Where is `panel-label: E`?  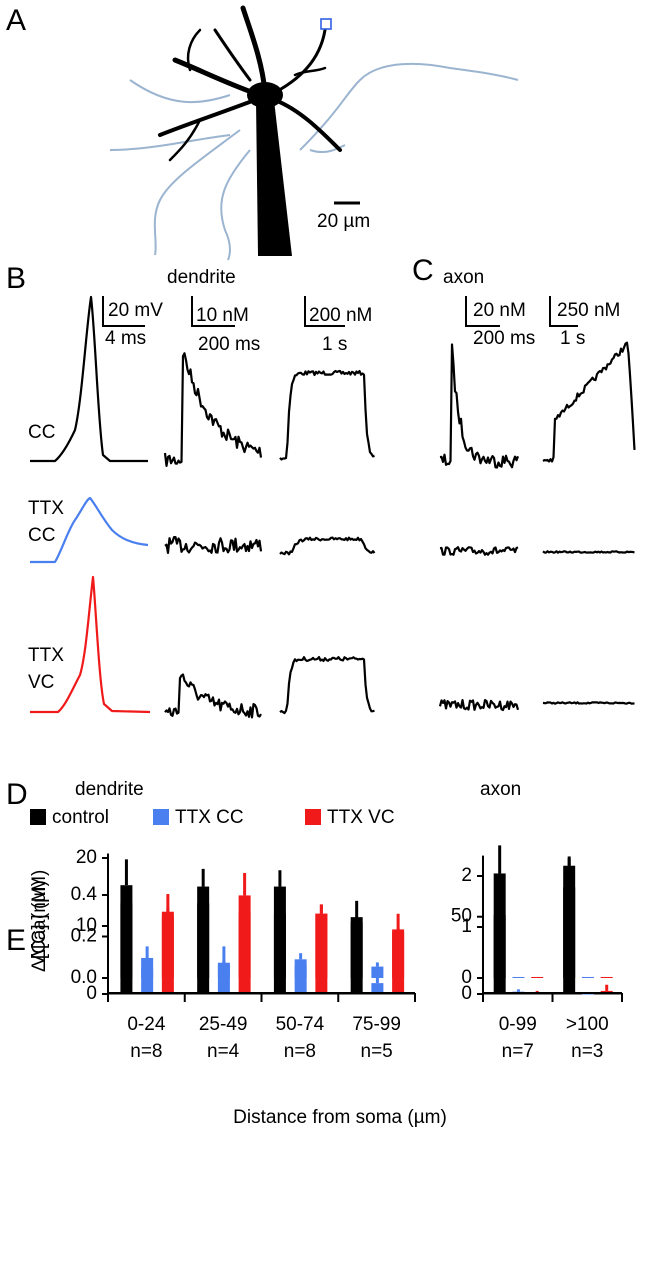
panel-label: E is located at coordinates (16, 940).